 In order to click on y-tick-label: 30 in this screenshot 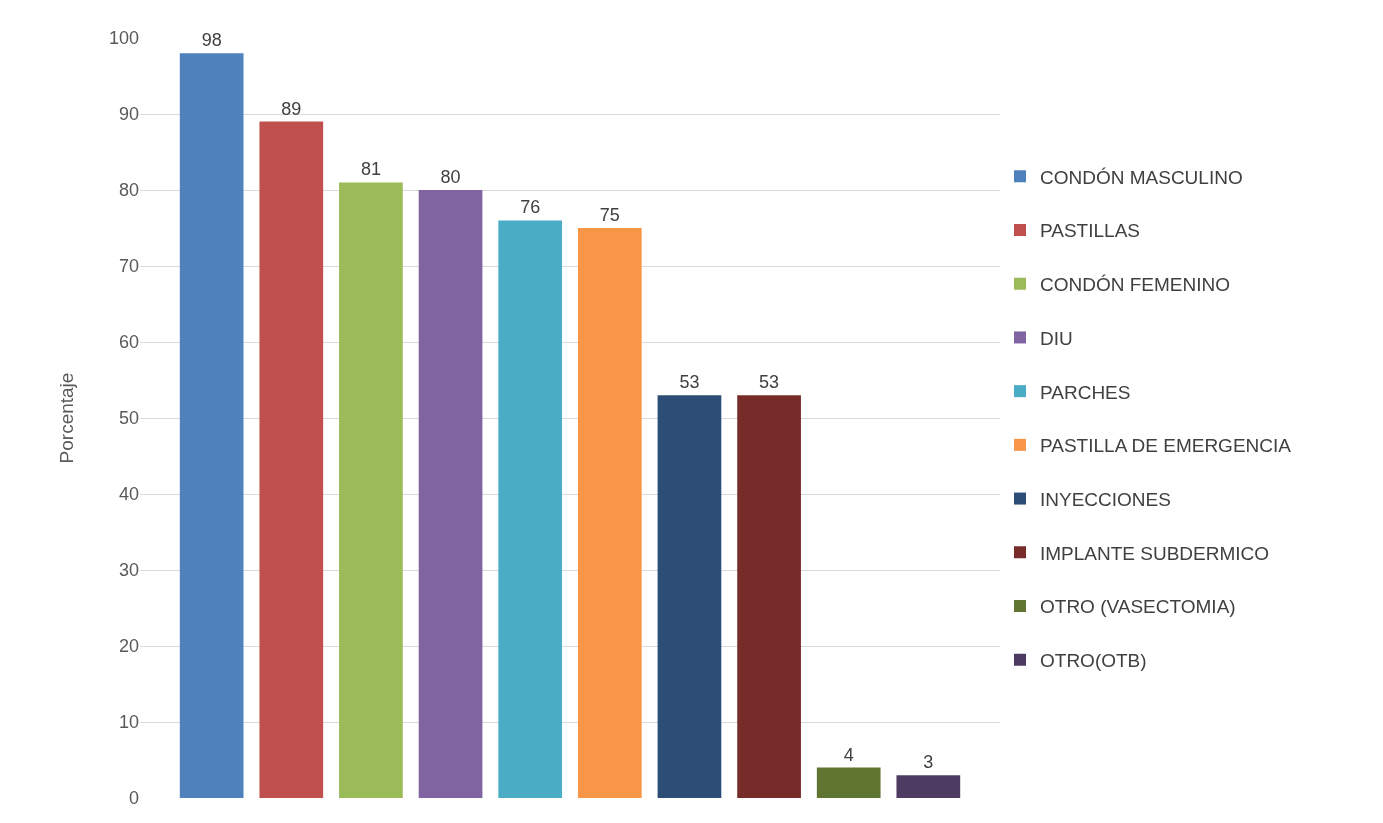, I will do `click(128, 570)`.